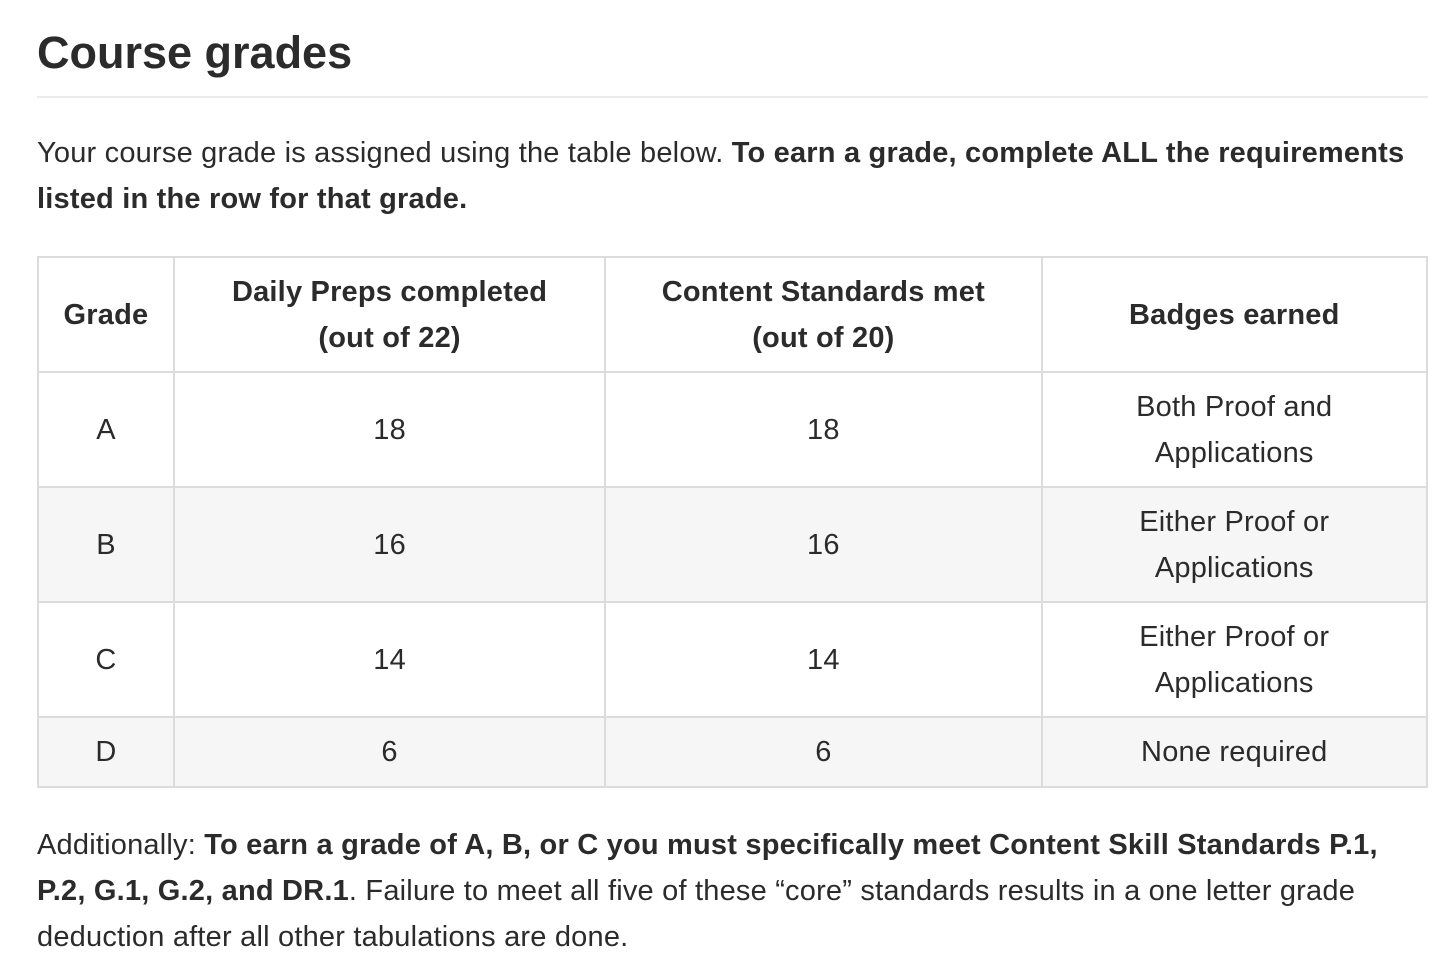  Describe the element at coordinates (1234, 429) in the screenshot. I see `cell-badges: Both Proof and Applications` at that location.